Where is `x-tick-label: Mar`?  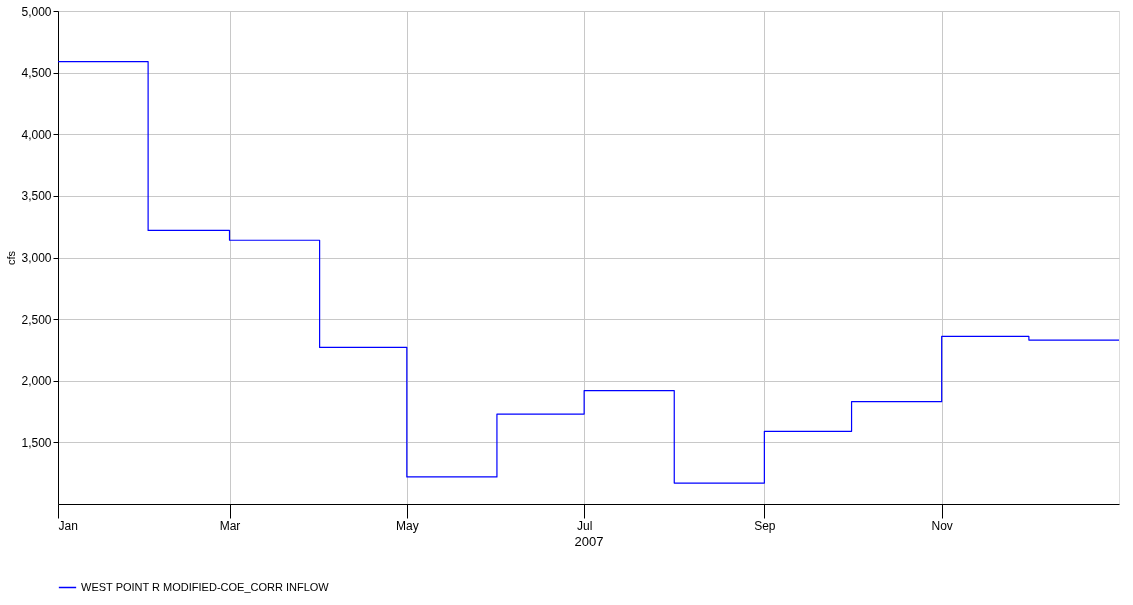
x-tick-label: Mar is located at coordinates (230, 525).